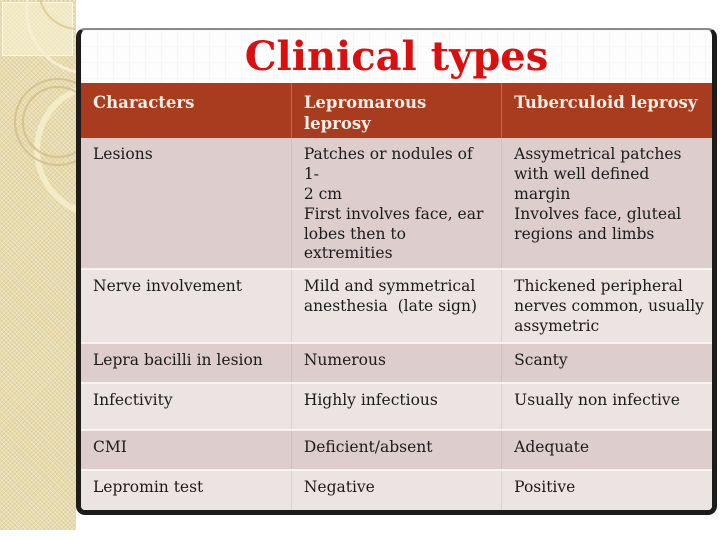  Describe the element at coordinates (606, 111) in the screenshot. I see `column-header-tuberculoid-leprosy: Tuberculoid leprosy` at that location.